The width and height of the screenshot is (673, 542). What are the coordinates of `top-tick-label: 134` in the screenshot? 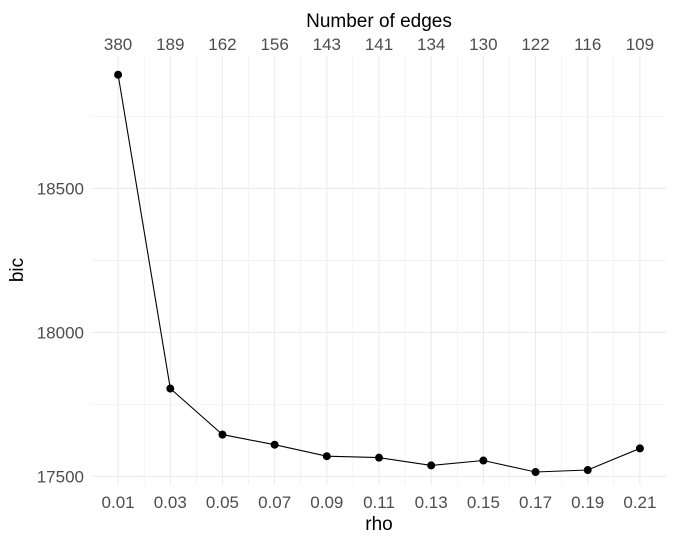 It's located at (431, 44).